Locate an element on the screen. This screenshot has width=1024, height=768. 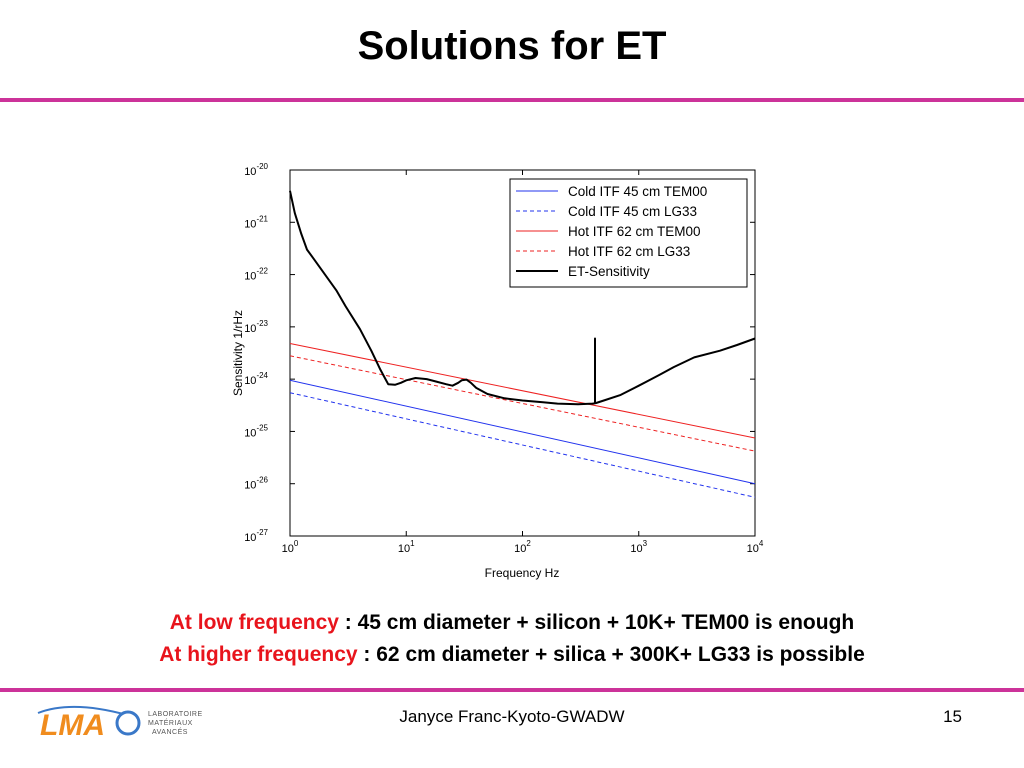
x-tick-exponent: 4 is located at coordinates (761, 543).